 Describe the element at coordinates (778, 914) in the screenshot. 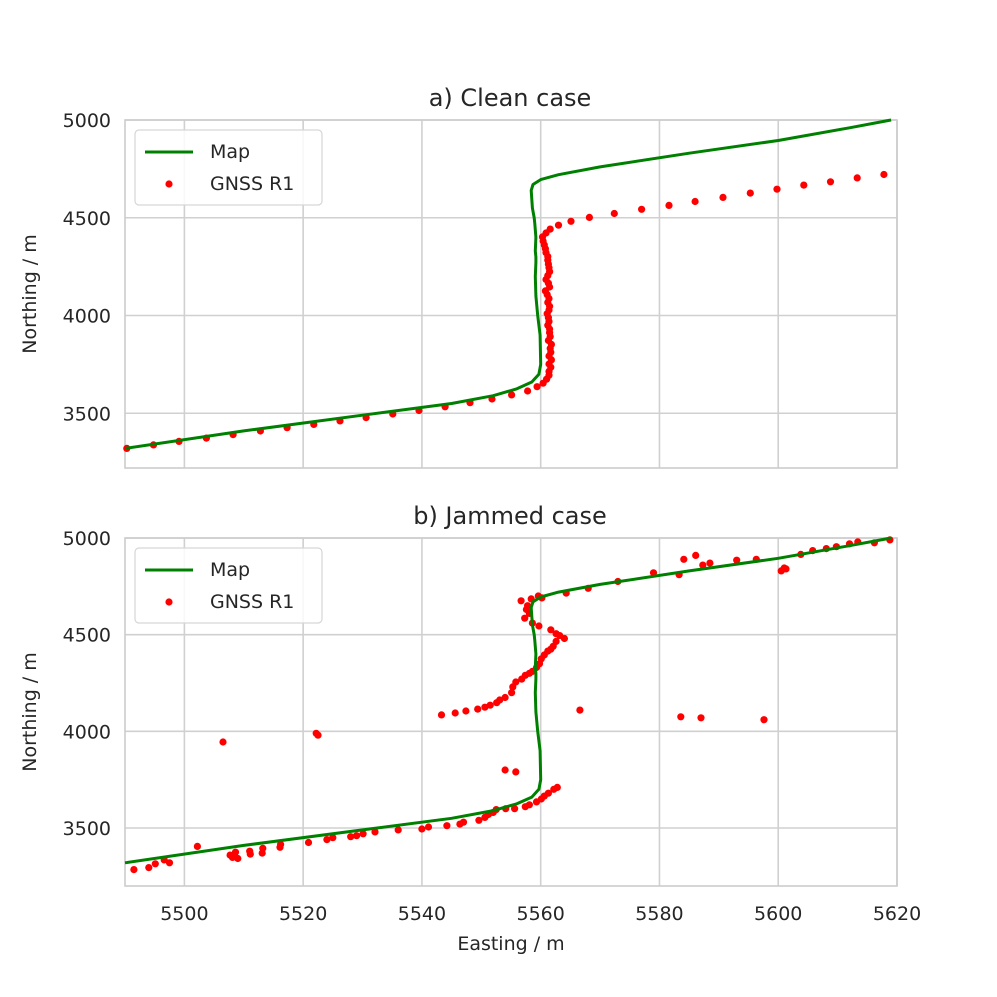

I see `x-tick-label: 5600` at that location.